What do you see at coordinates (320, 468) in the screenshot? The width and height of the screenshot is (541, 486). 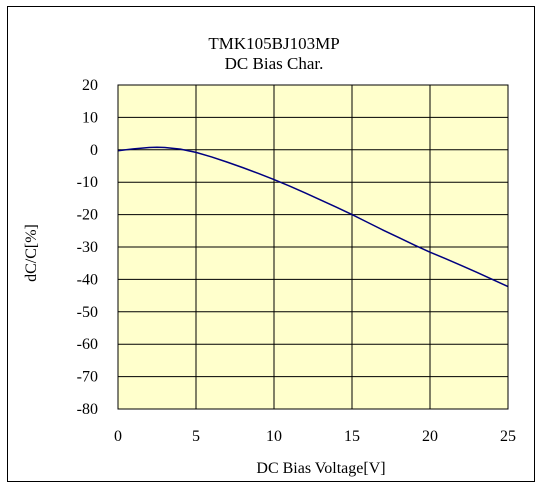 I see `x-axis-label: DC Bias Voltage[V]` at bounding box center [320, 468].